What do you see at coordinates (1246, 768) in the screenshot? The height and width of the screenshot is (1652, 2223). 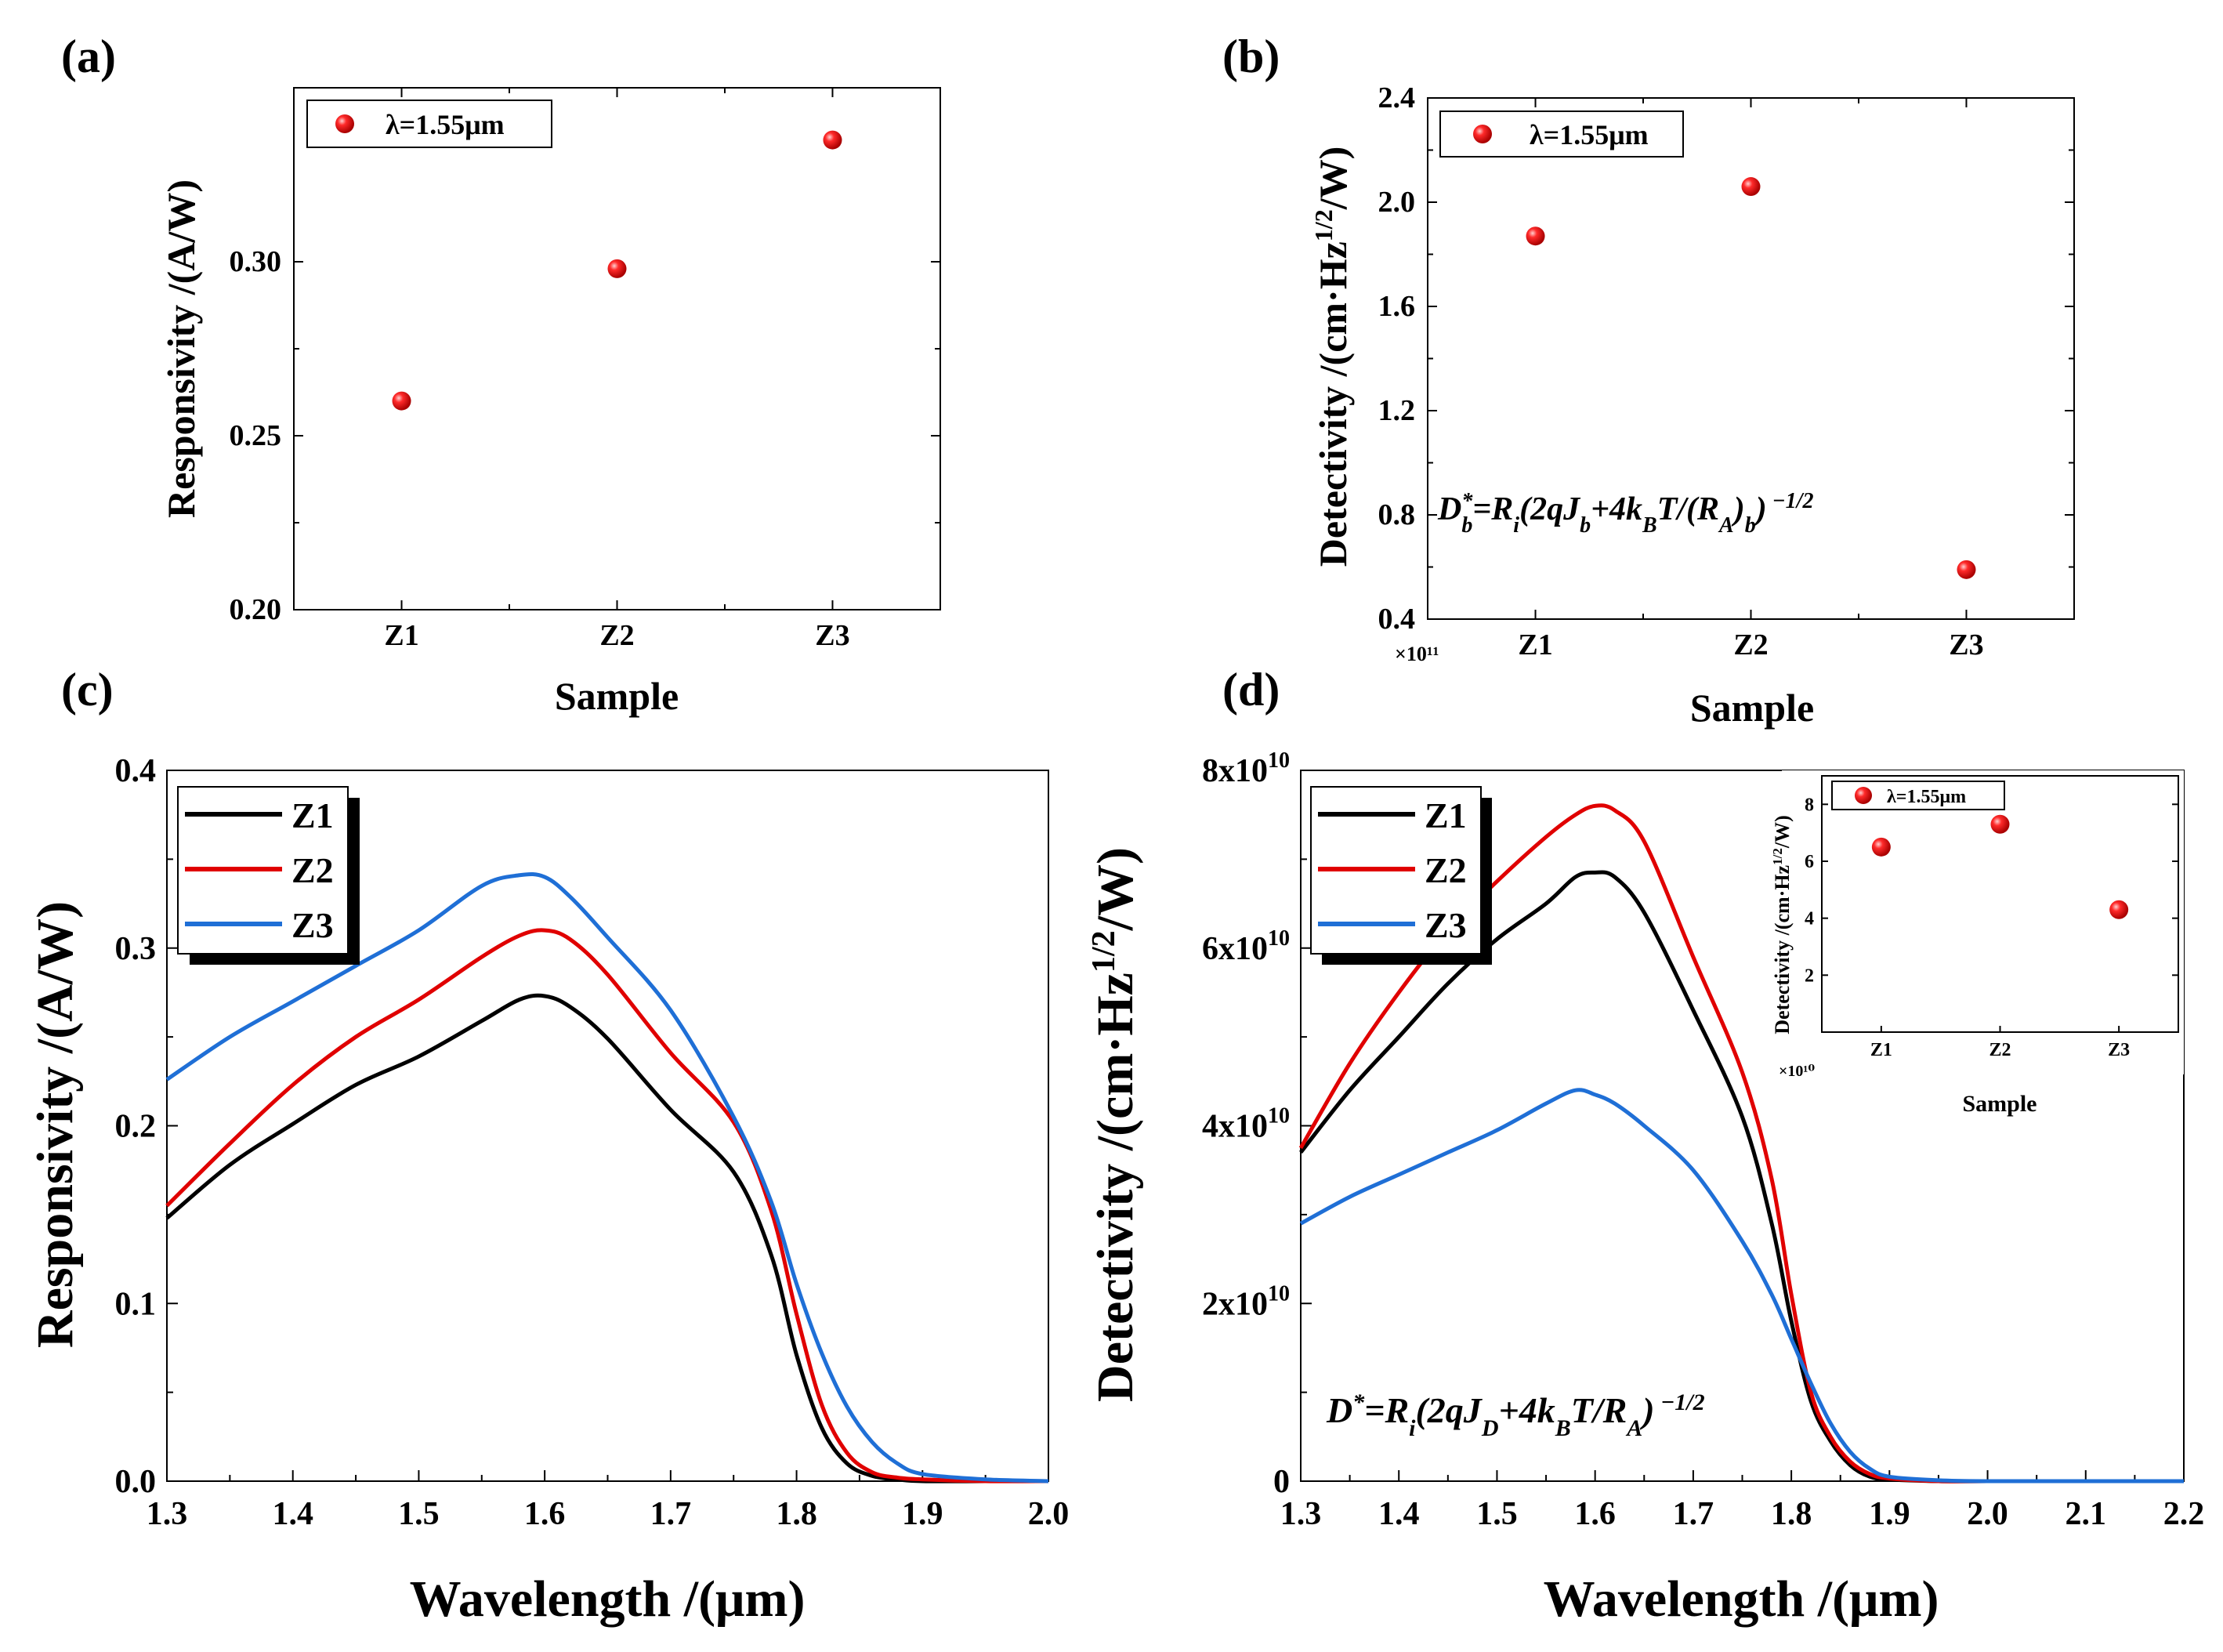 I see `panel-d-ytick-label: 8x10¹⁰` at bounding box center [1246, 768].